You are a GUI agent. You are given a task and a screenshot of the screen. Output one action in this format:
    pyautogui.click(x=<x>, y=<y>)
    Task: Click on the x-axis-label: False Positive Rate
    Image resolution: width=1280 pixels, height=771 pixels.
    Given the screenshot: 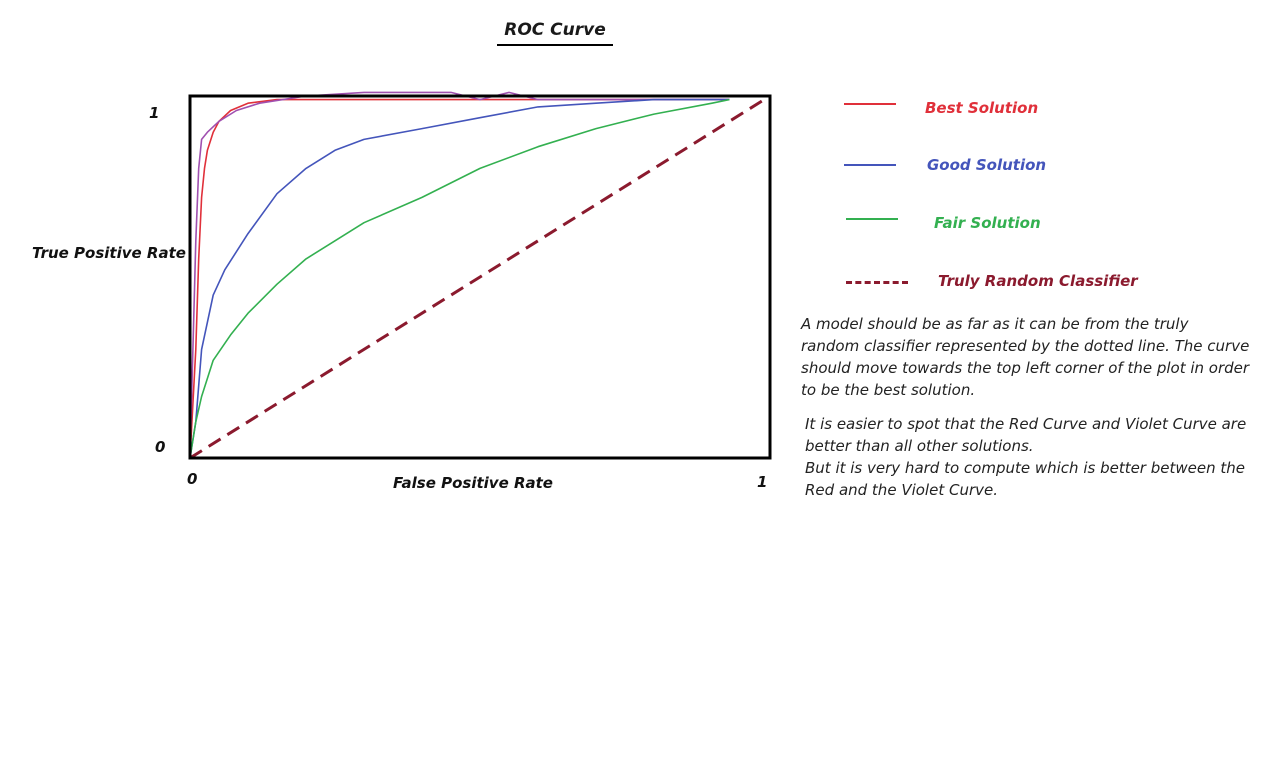 What is the action you would take?
    pyautogui.click(x=473, y=483)
    